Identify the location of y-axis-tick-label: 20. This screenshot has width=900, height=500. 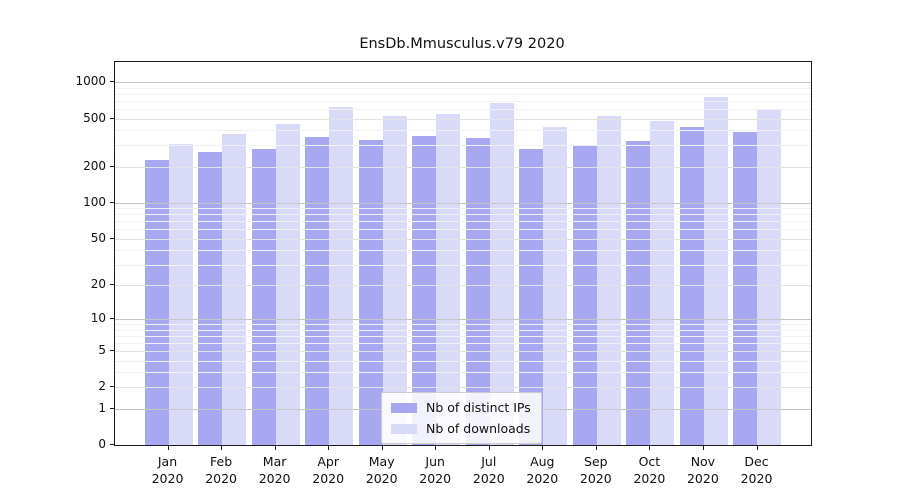
(98, 284).